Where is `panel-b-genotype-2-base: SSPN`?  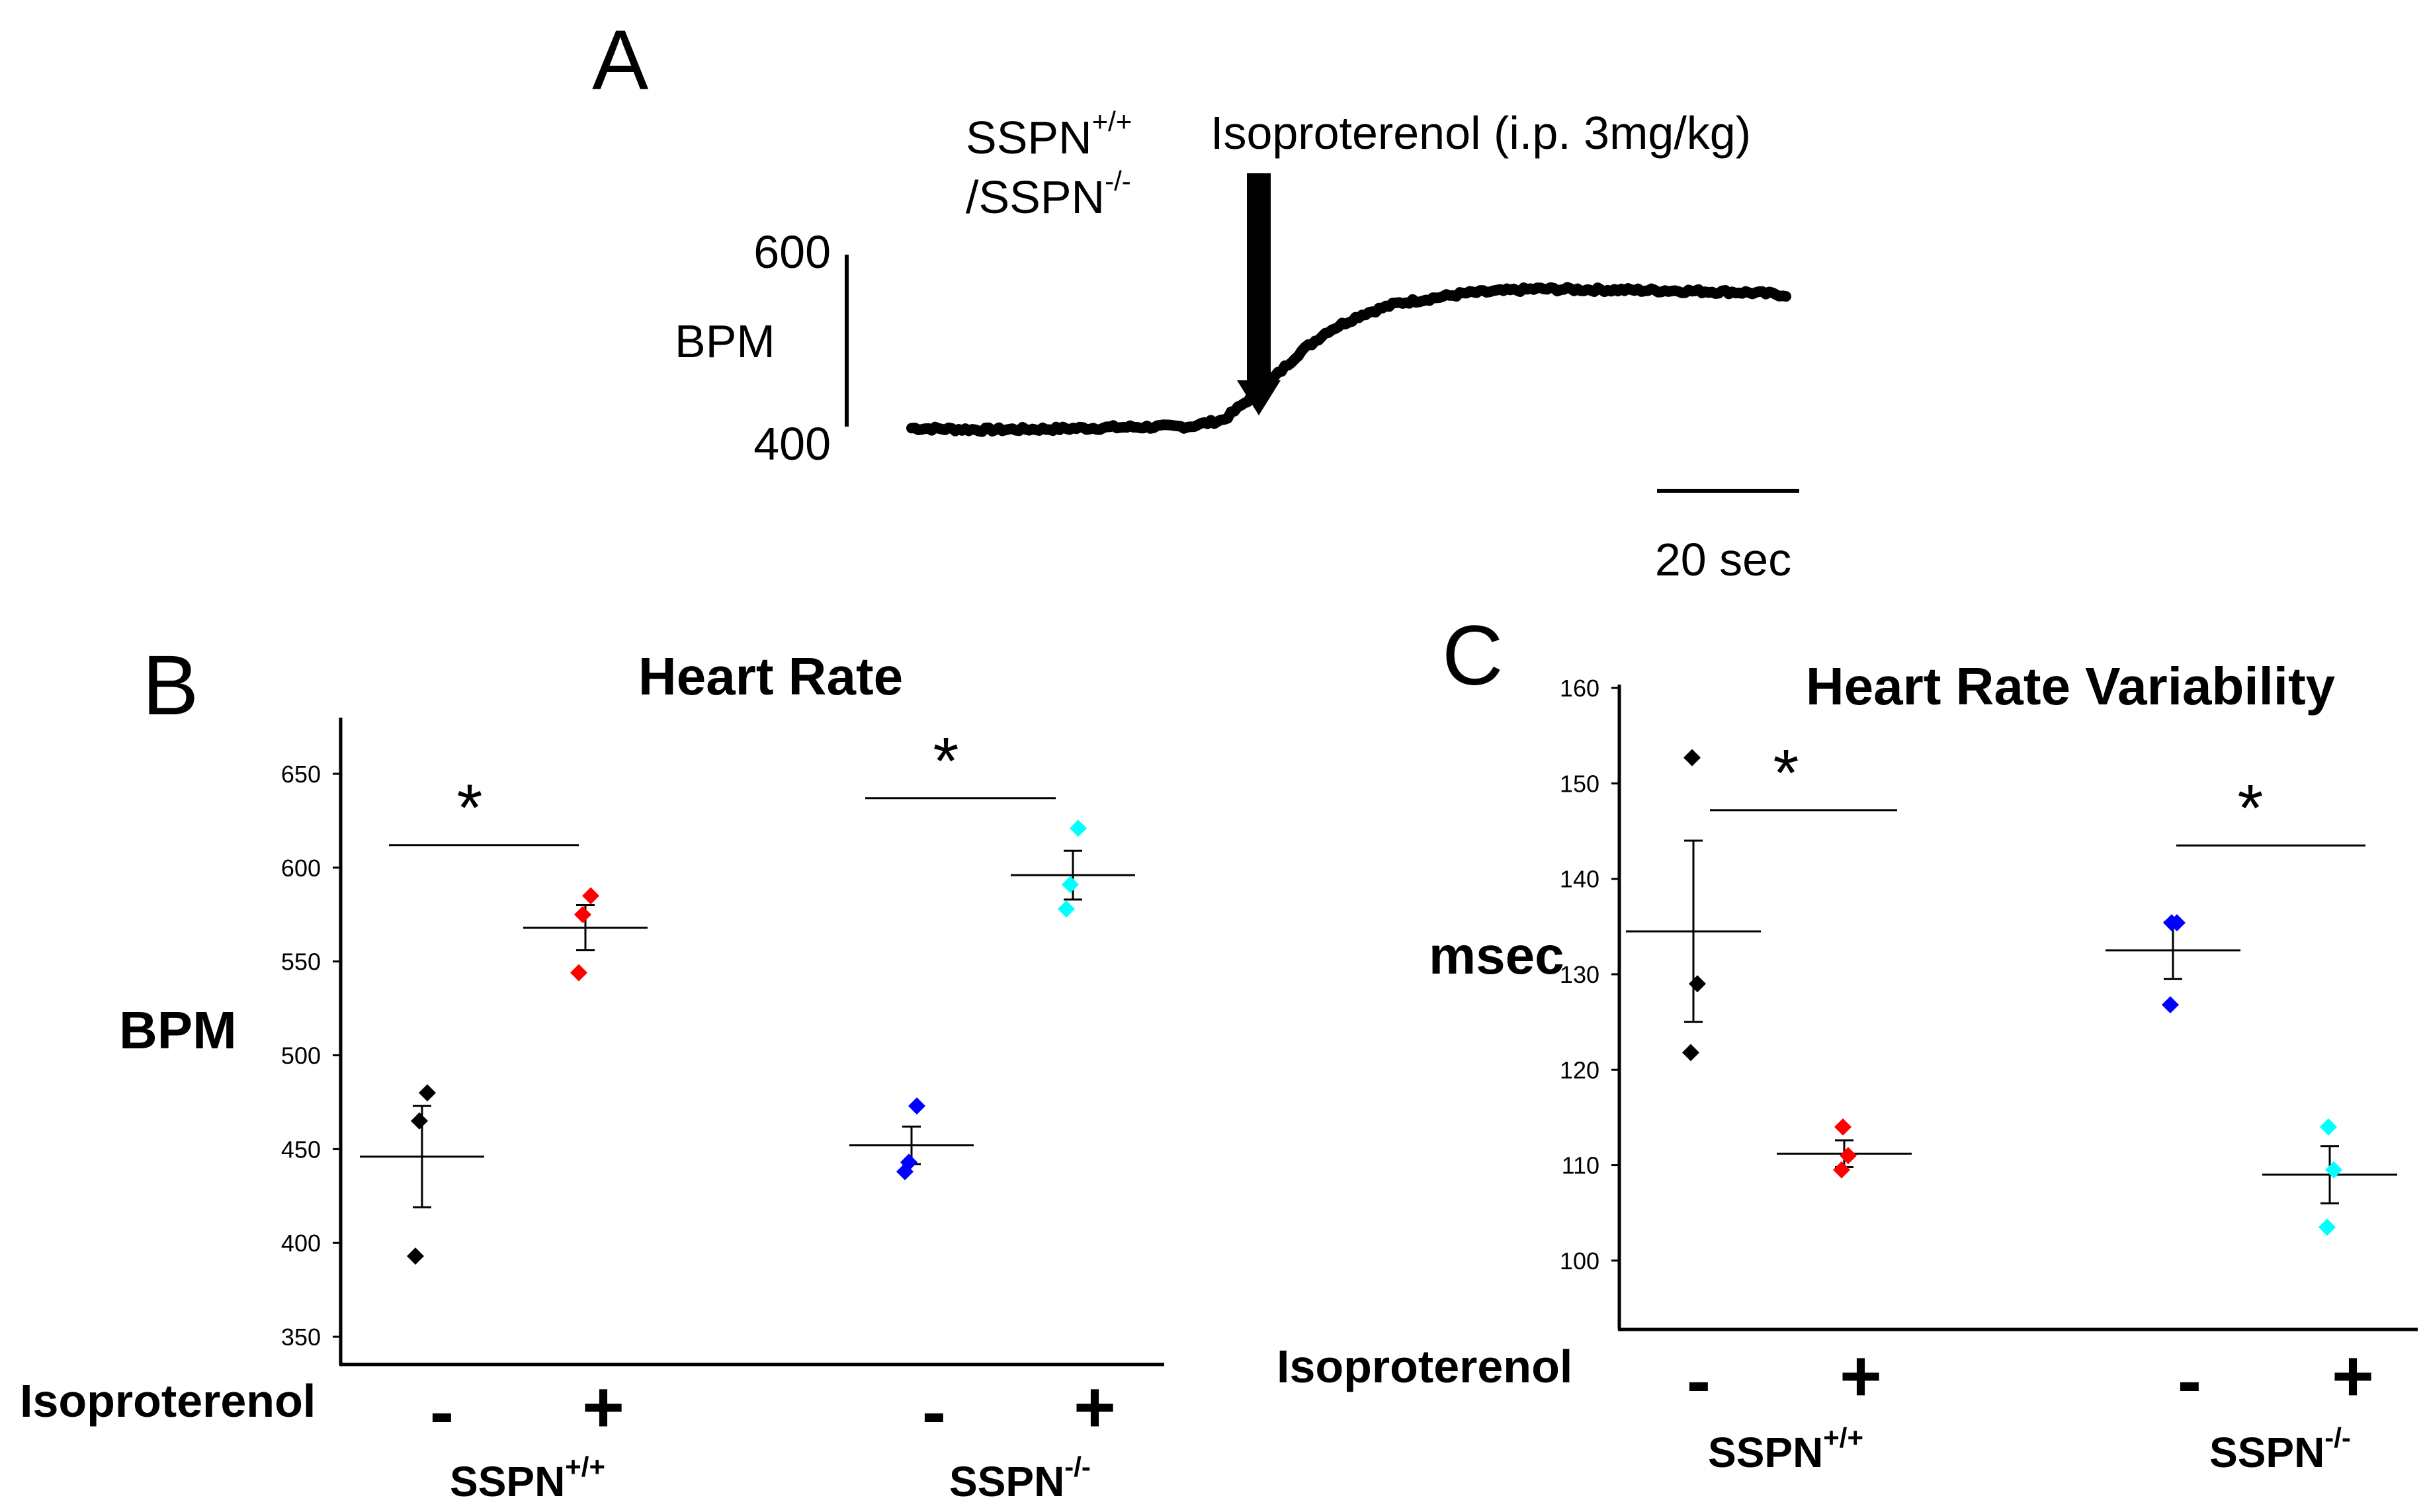
panel-b-genotype-2-base: SSPN is located at coordinates (1006, 1481).